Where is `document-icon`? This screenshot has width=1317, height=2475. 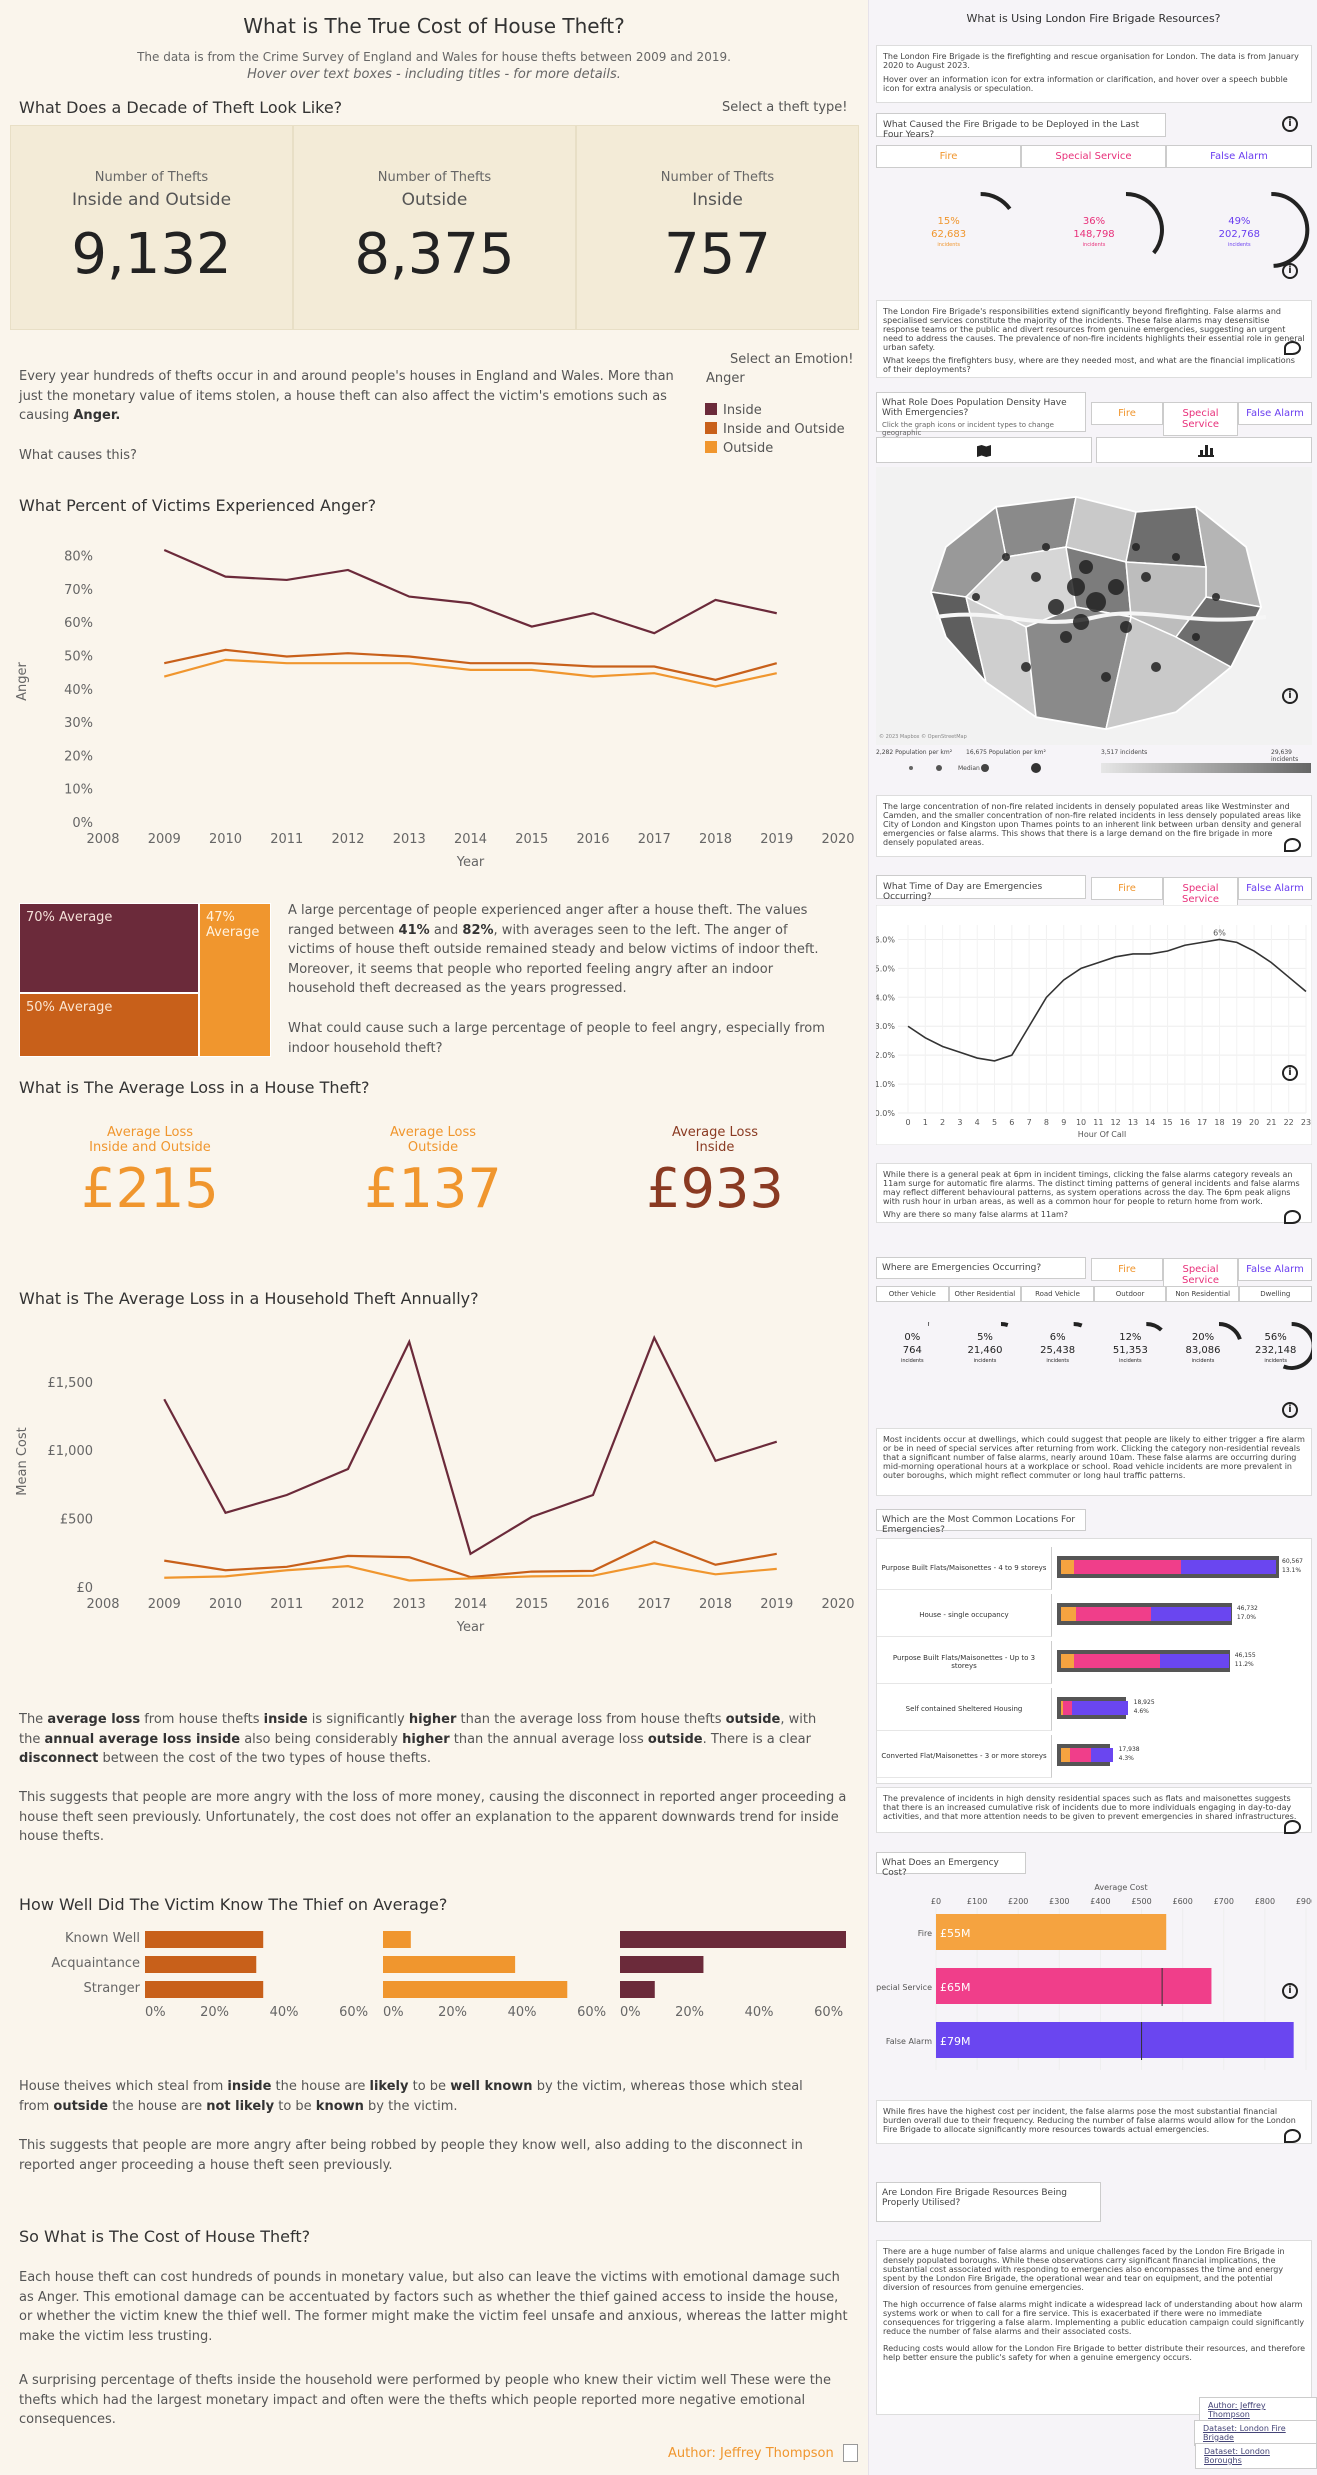
document-icon is located at coordinates (850, 2453).